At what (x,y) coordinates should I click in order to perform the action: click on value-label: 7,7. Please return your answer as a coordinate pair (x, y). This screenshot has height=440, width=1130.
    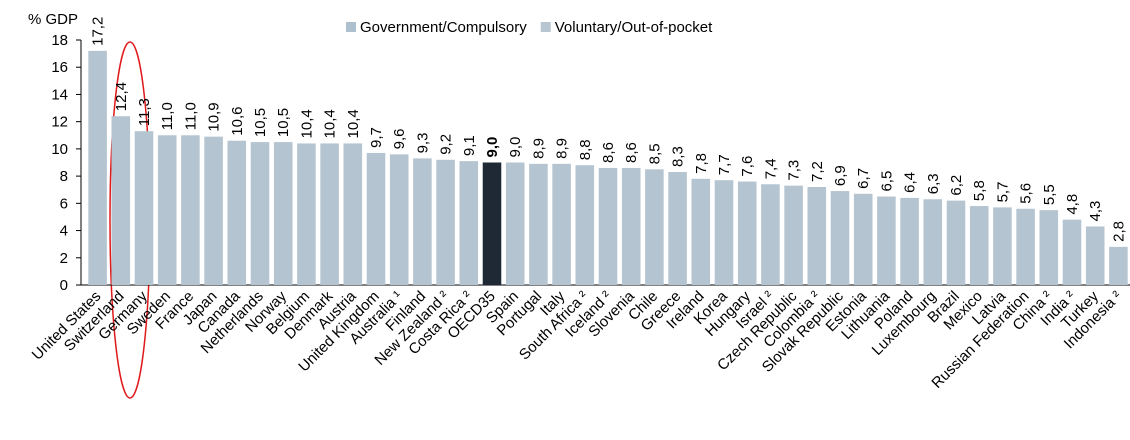
    Looking at the image, I should click on (724, 164).